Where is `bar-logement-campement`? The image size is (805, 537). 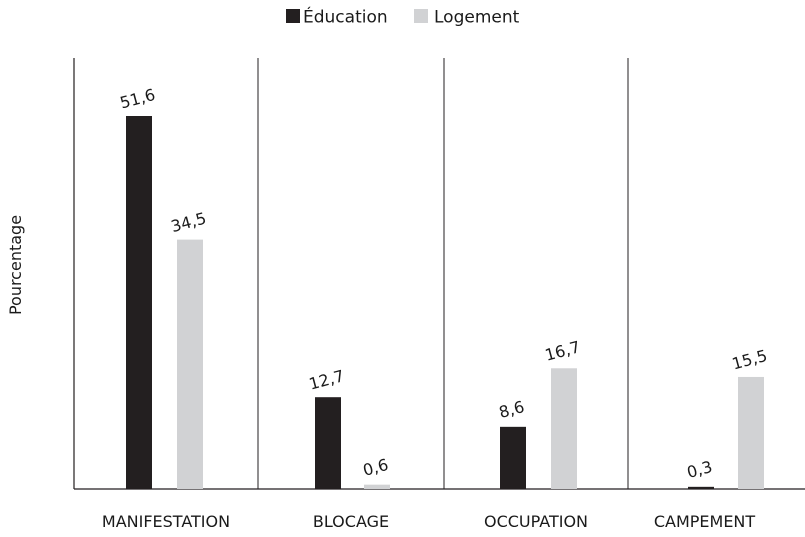 bar-logement-campement is located at coordinates (751, 432).